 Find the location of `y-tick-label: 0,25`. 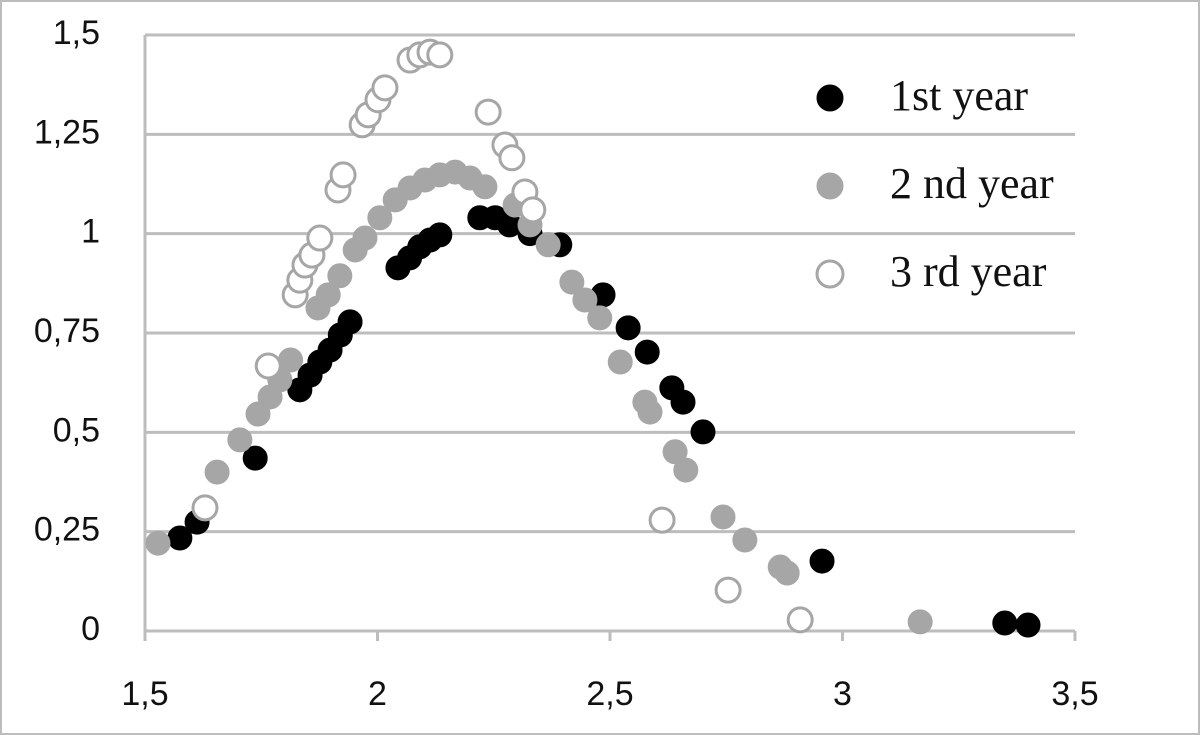

y-tick-label: 0,25 is located at coordinates (67, 530).